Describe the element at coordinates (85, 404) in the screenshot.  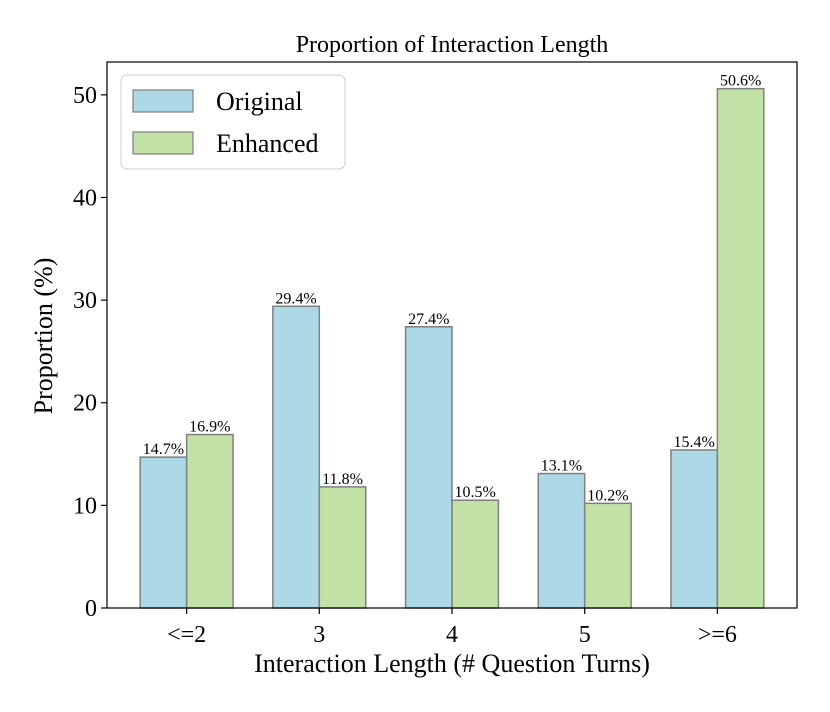
I see `y-tick-label-20: 20` at that location.